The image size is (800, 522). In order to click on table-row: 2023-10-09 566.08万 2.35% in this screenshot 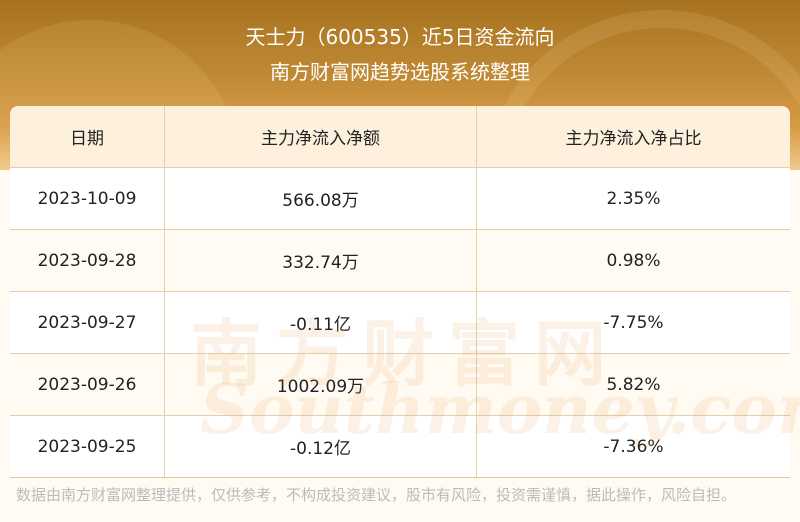, I will do `click(400, 198)`.